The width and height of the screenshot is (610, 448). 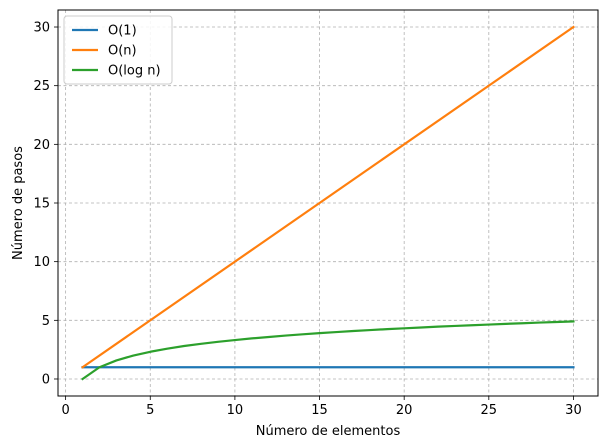 I want to click on x-tick-label: 5, so click(x=150, y=410).